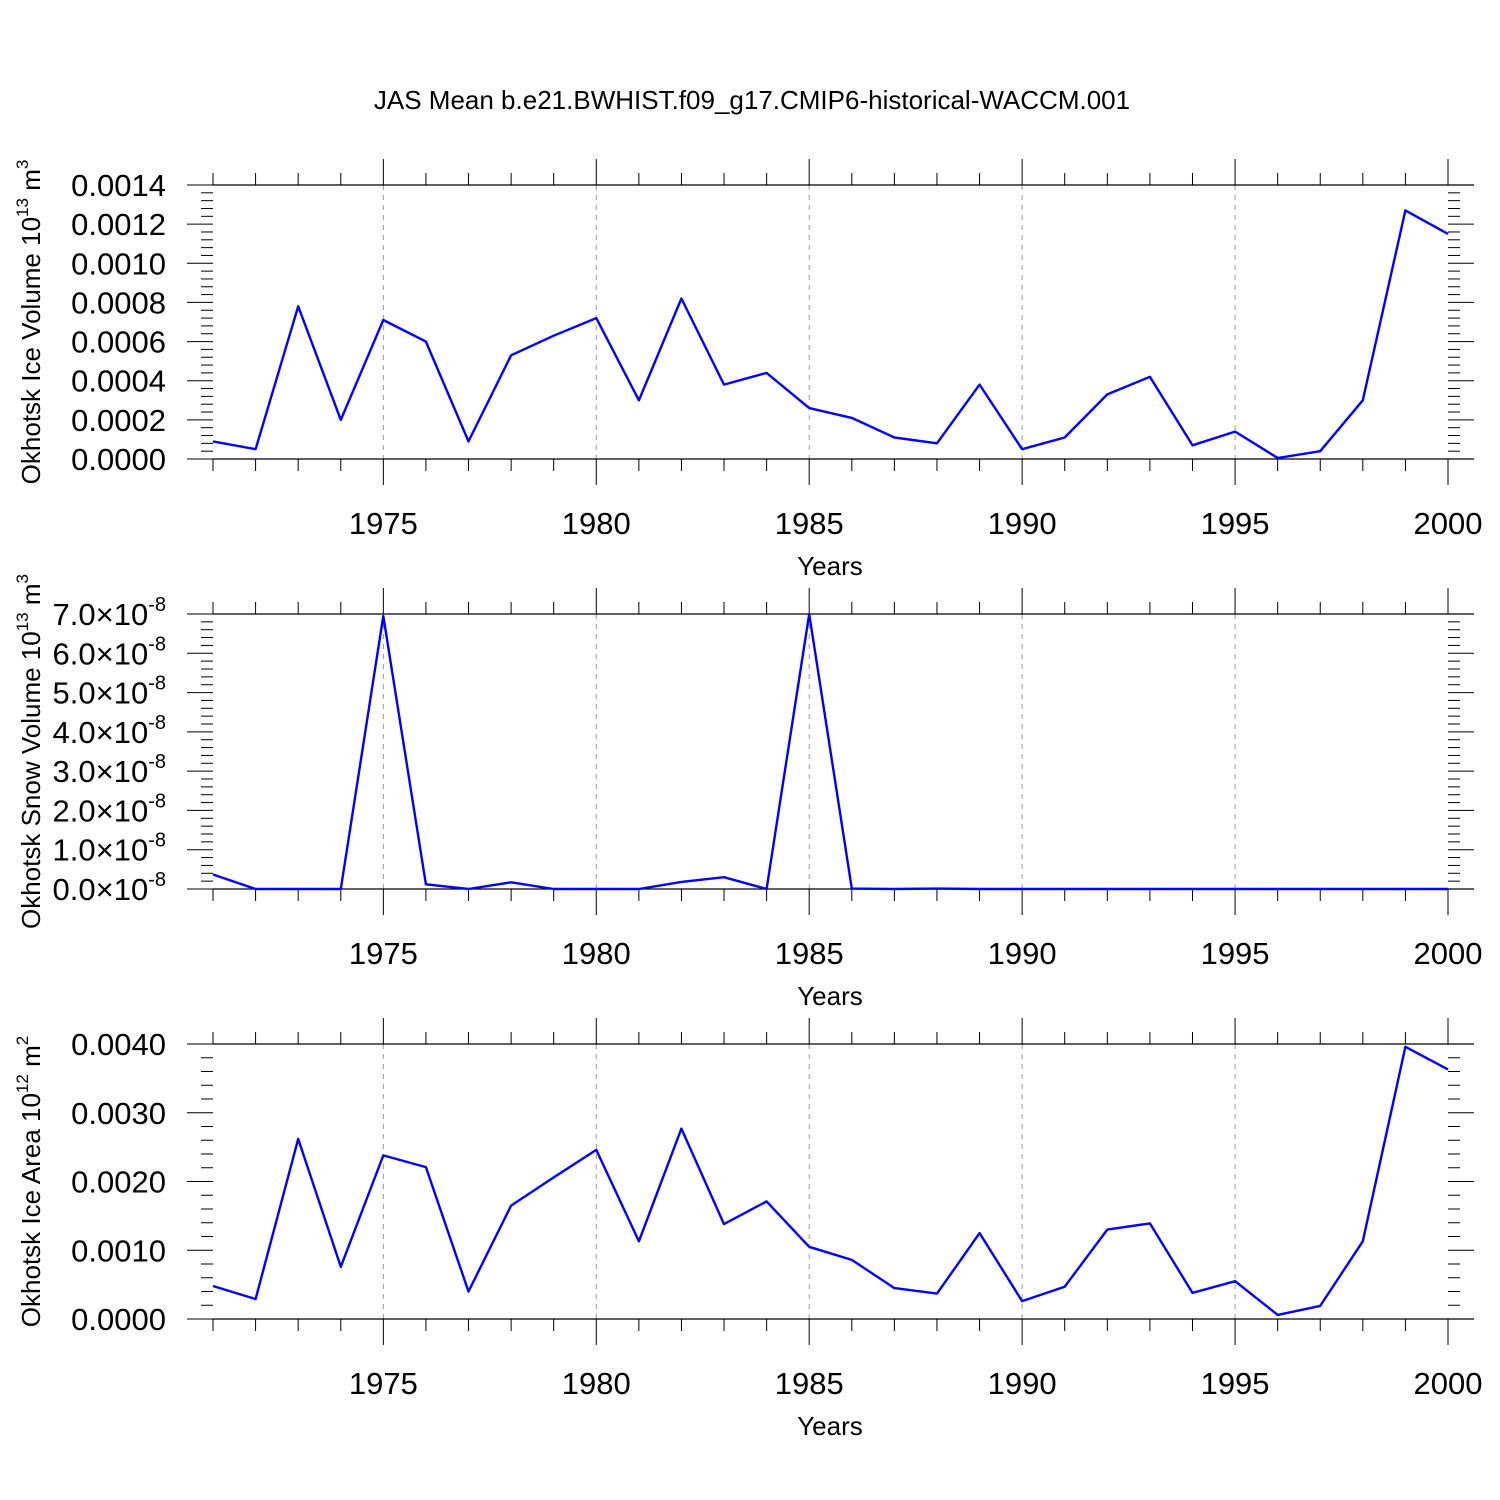 Image resolution: width=1500 pixels, height=1500 pixels. What do you see at coordinates (118, 1044) in the screenshot?
I see `y-tick-label: 0.0040` at bounding box center [118, 1044].